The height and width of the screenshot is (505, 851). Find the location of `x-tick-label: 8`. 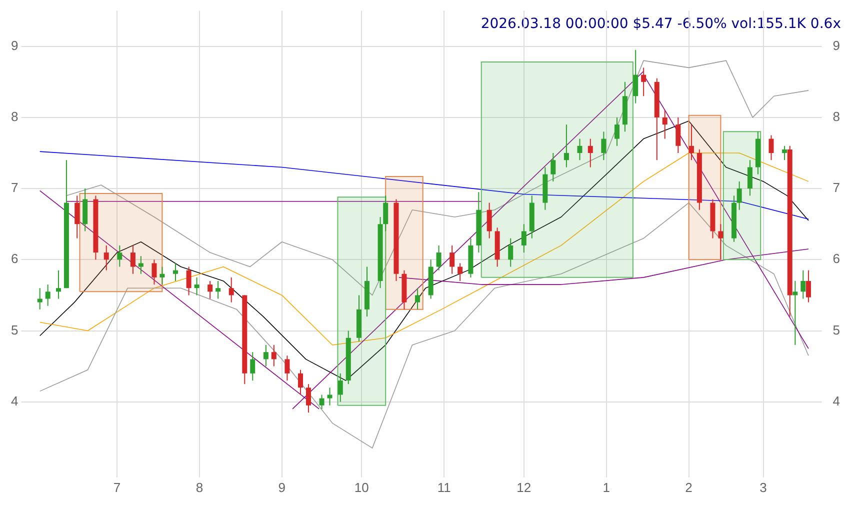

x-tick-label: 8 is located at coordinates (200, 487).